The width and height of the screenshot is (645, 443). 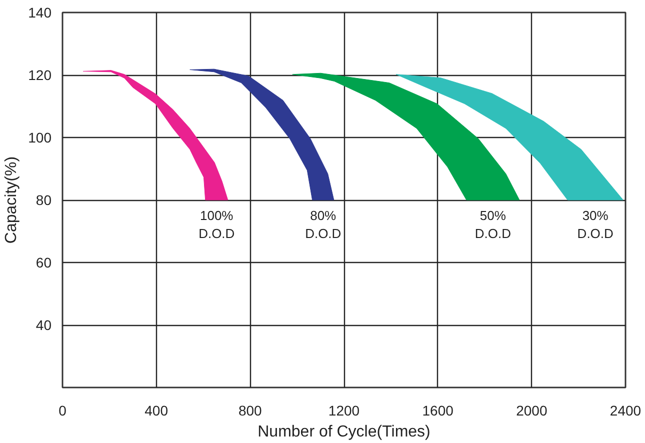 What do you see at coordinates (493, 224) in the screenshot?
I see `series-label: 50% D.O.D` at bounding box center [493, 224].